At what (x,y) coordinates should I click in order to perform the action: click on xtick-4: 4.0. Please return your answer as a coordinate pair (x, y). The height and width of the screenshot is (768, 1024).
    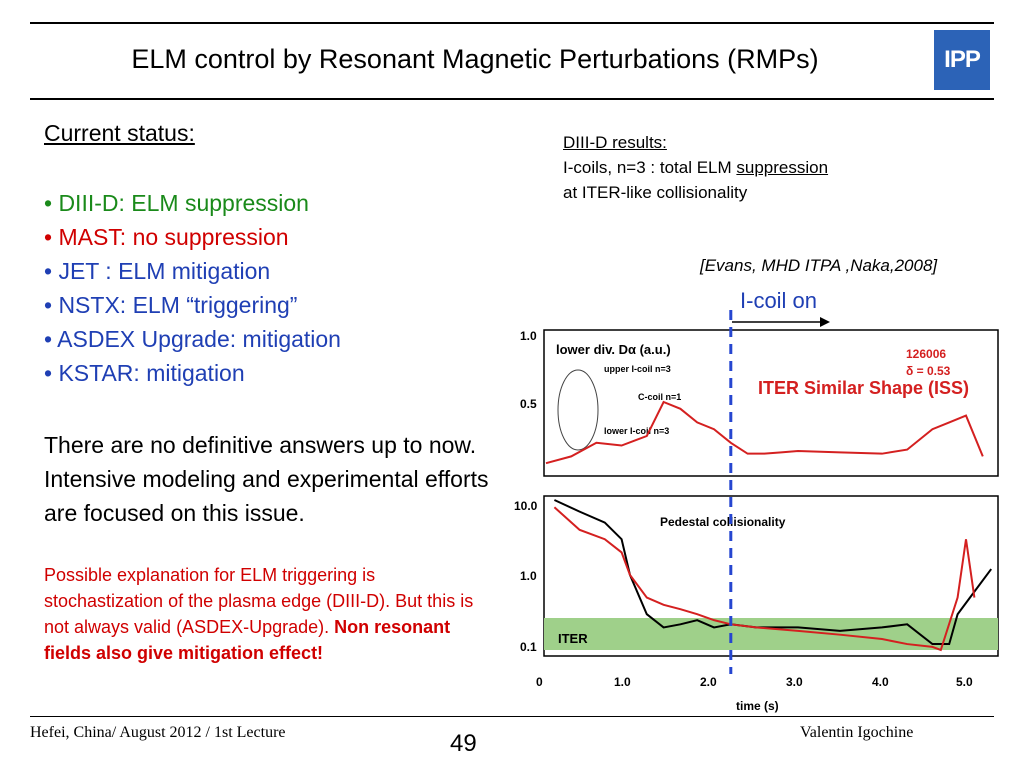
    Looking at the image, I should click on (880, 682).